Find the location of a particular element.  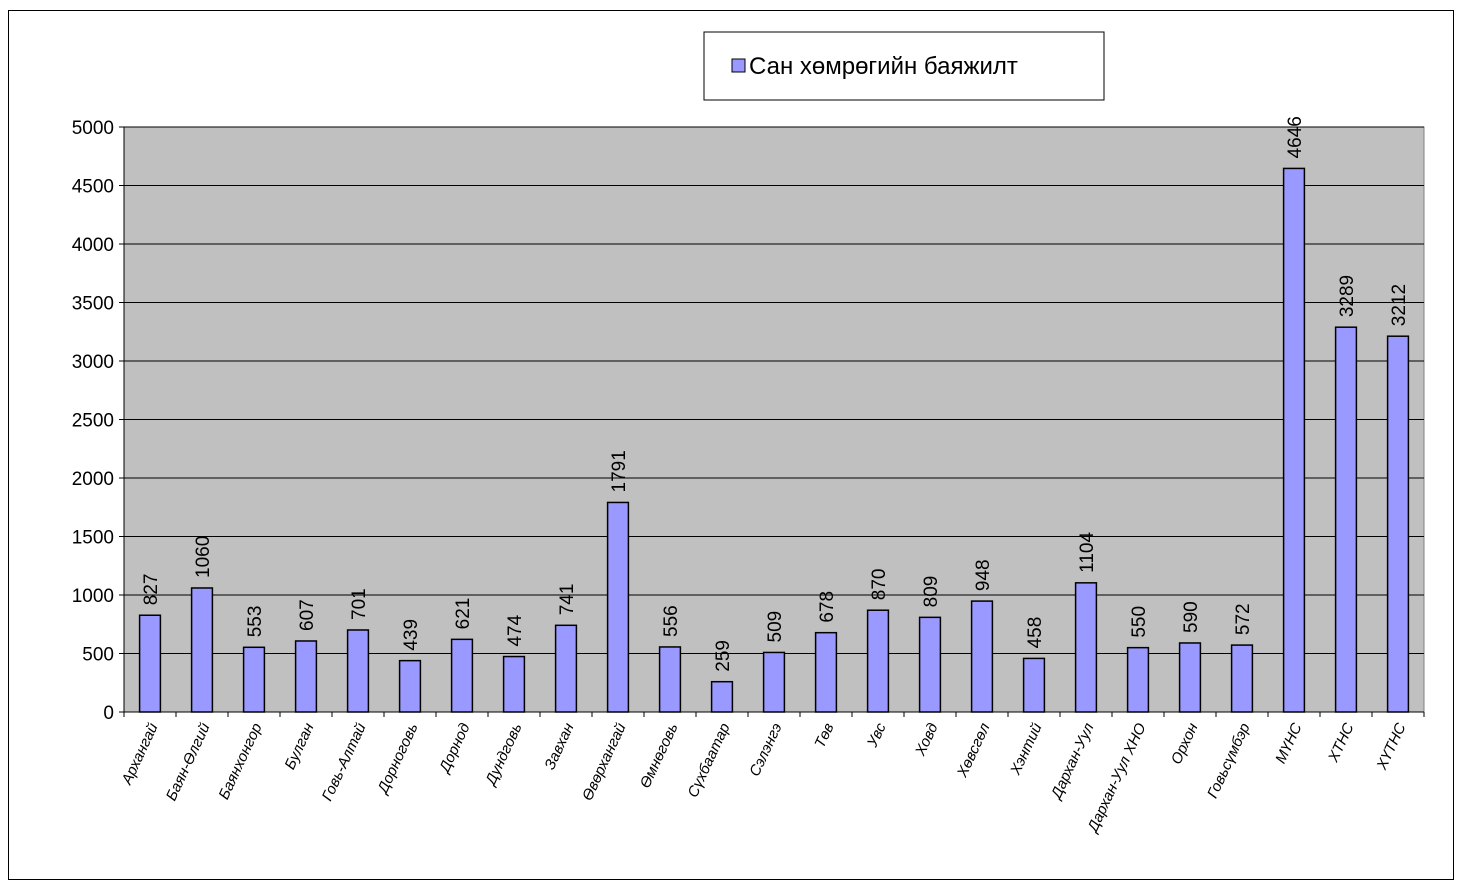

data-label: 827 is located at coordinates (151, 590).